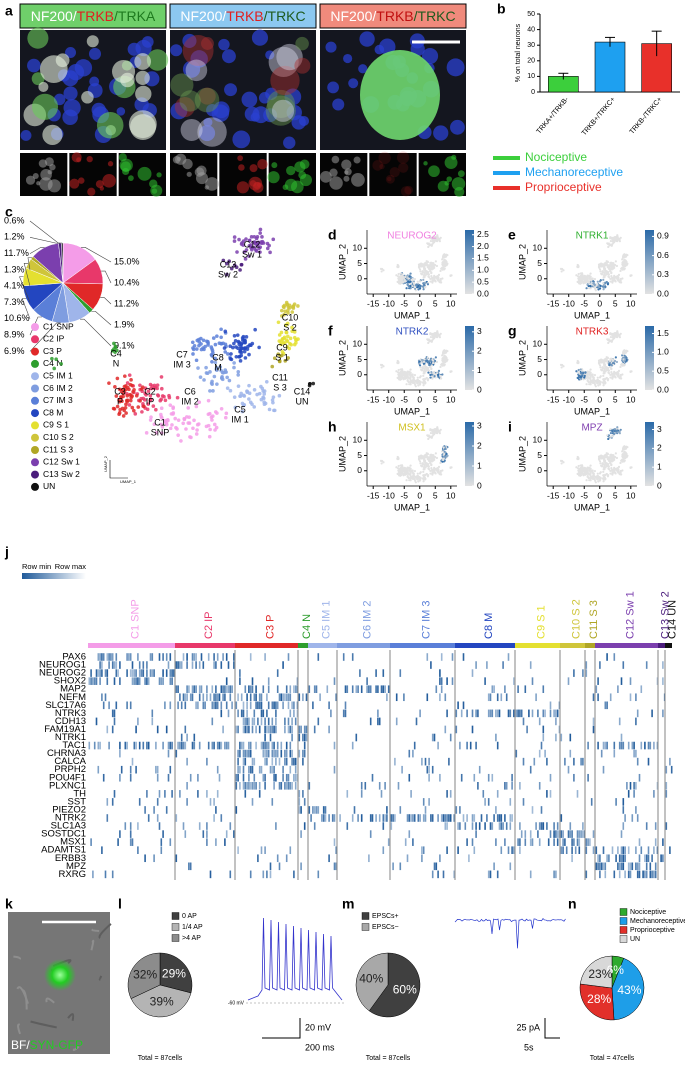 This screenshot has height=1069, width=685. What do you see at coordinates (599, 116) in the screenshot?
I see `x-tick-label: TRKB+/TRKC+` at bounding box center [599, 116].